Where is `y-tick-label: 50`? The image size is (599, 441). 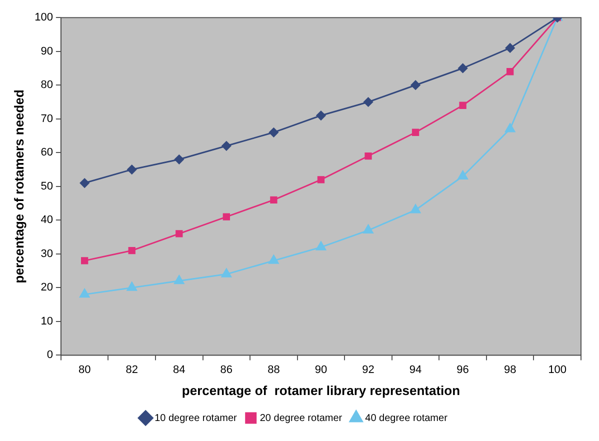 y-tick-label: 50 is located at coordinates (46, 186).